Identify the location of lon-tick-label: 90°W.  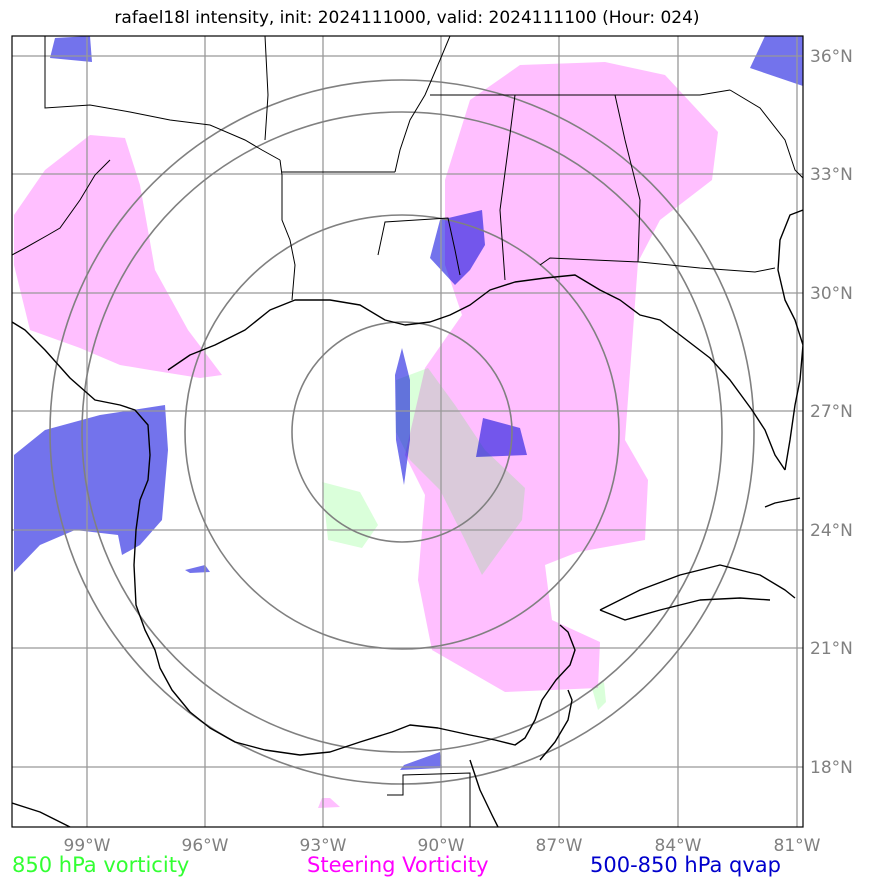
(441, 846).